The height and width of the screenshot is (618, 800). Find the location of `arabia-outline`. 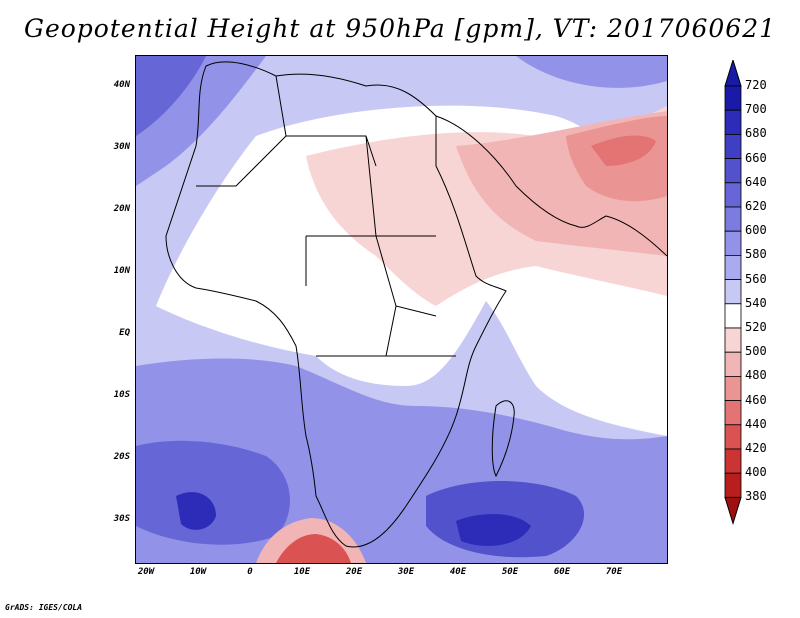

arabia-outline is located at coordinates (551, 186).